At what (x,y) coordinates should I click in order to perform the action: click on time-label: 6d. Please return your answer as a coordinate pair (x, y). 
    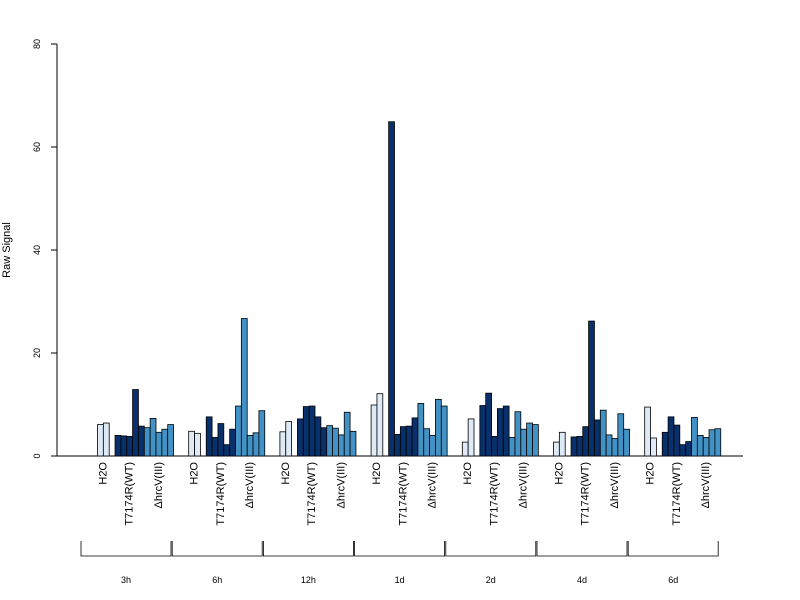
    Looking at the image, I should click on (673, 580).